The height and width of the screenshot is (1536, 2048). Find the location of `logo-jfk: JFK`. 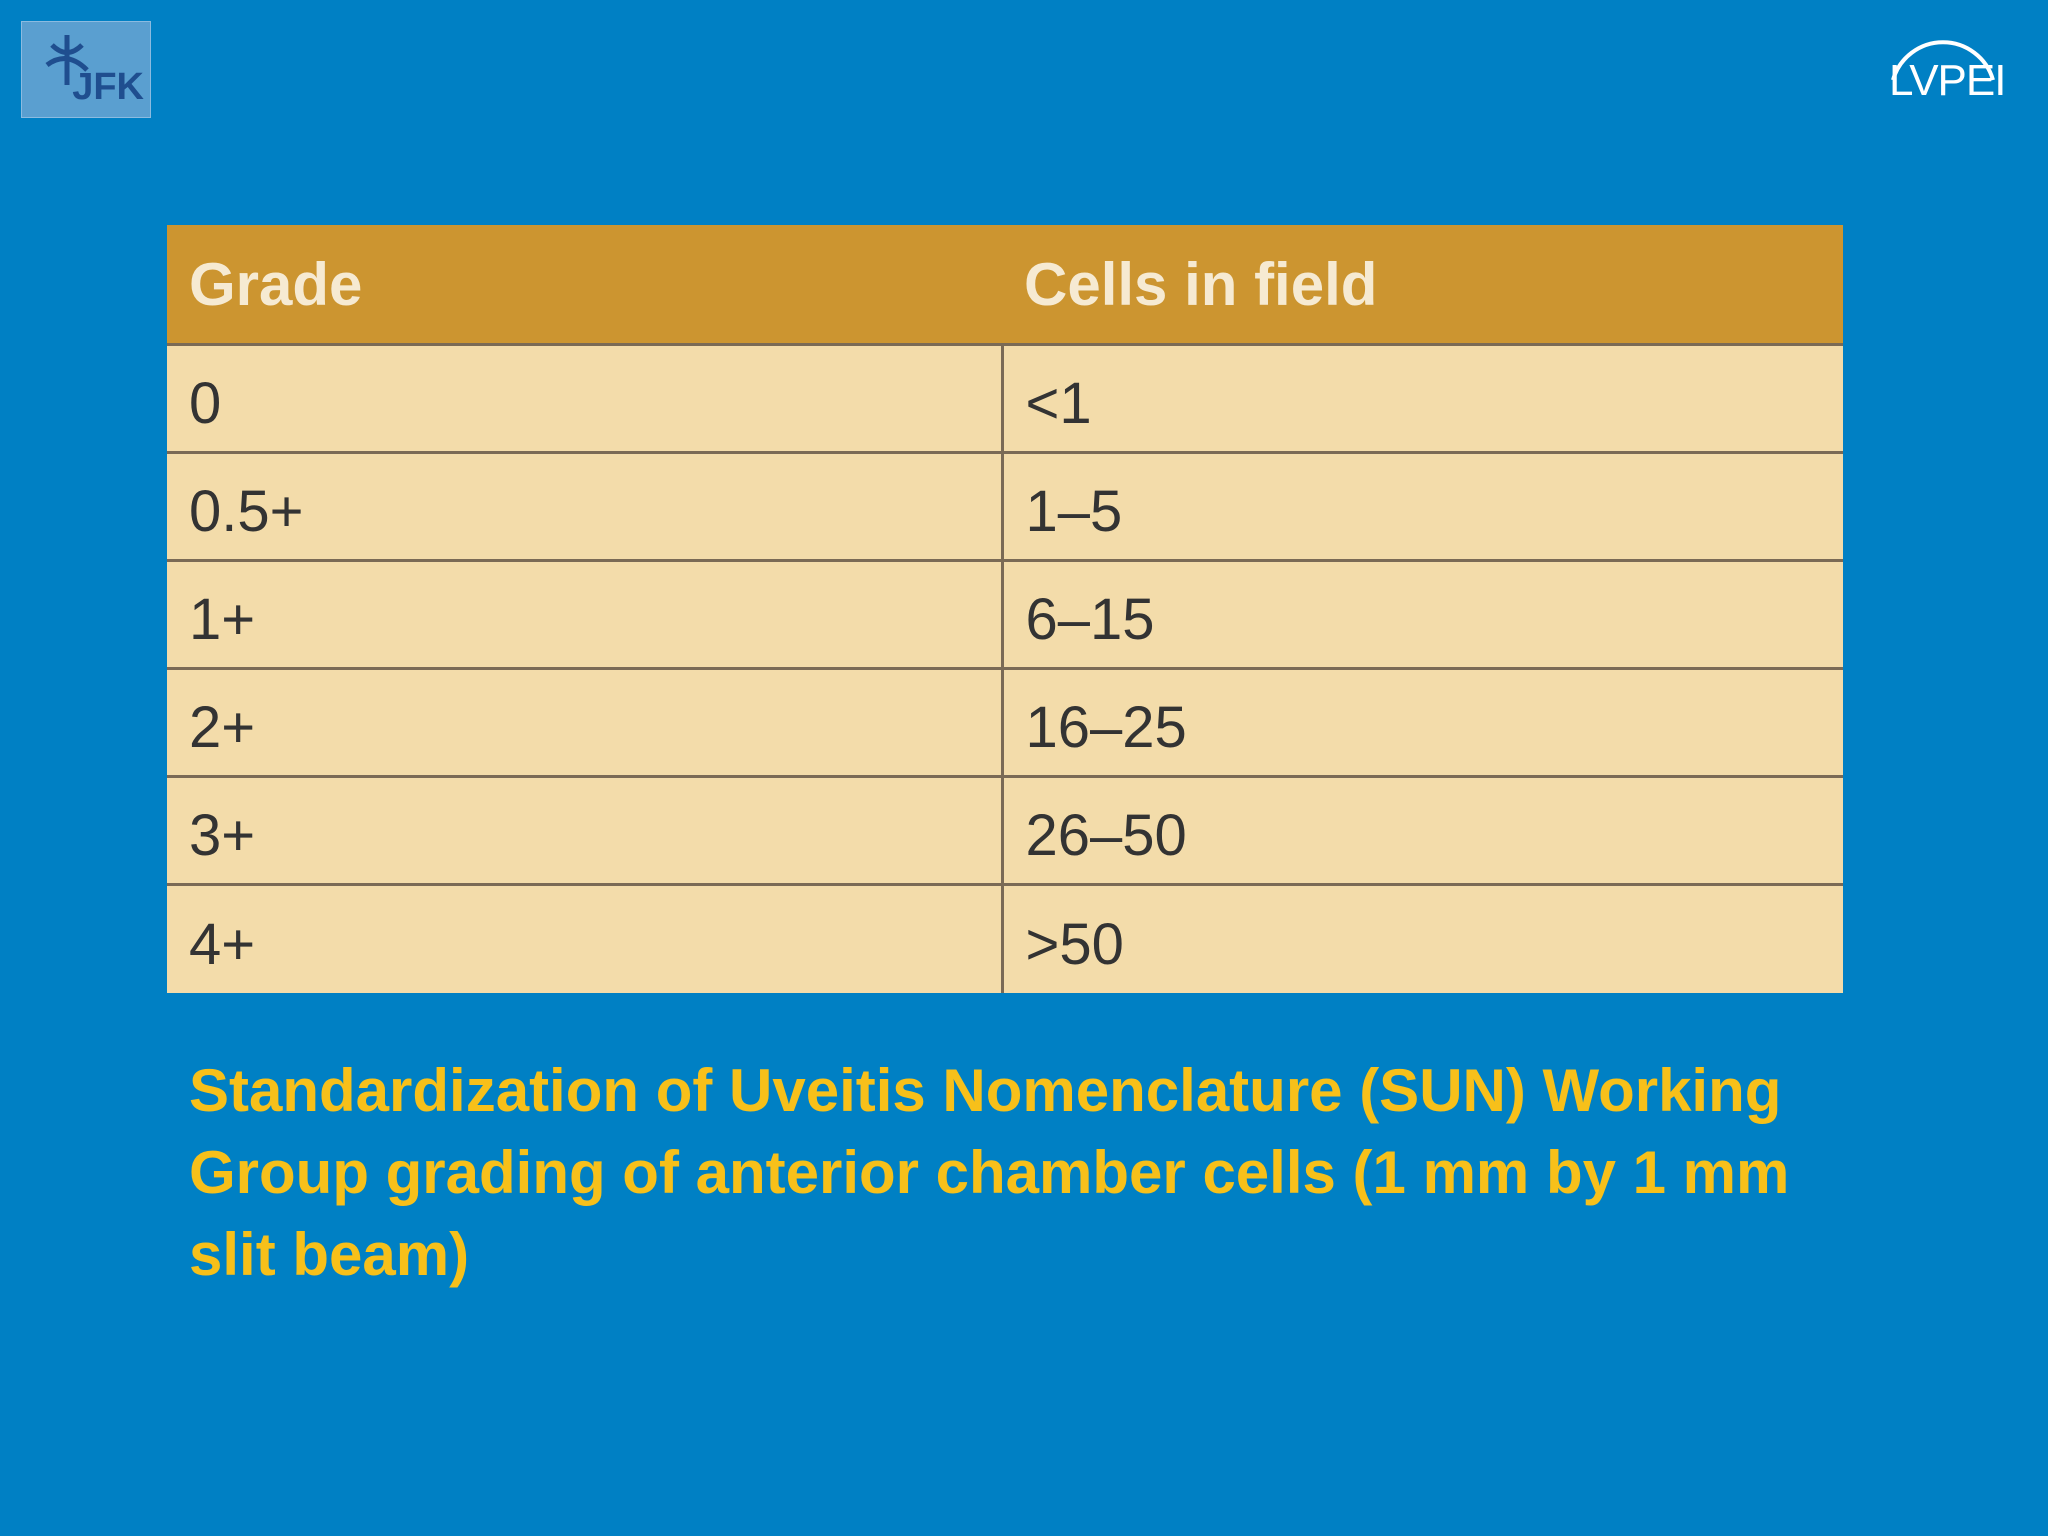

logo-jfk: JFK is located at coordinates (86, 69).